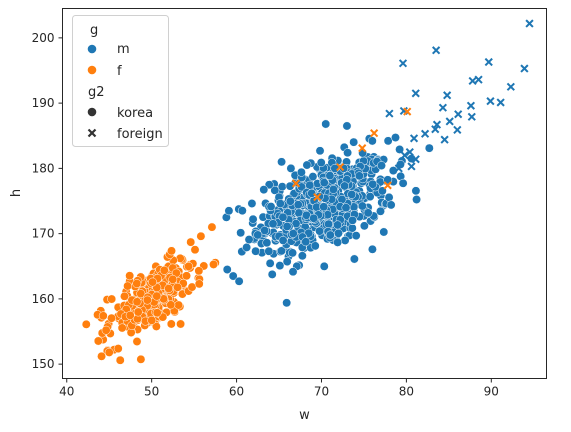  What do you see at coordinates (491, 392) in the screenshot?
I see `x-tick-label: 90` at bounding box center [491, 392].